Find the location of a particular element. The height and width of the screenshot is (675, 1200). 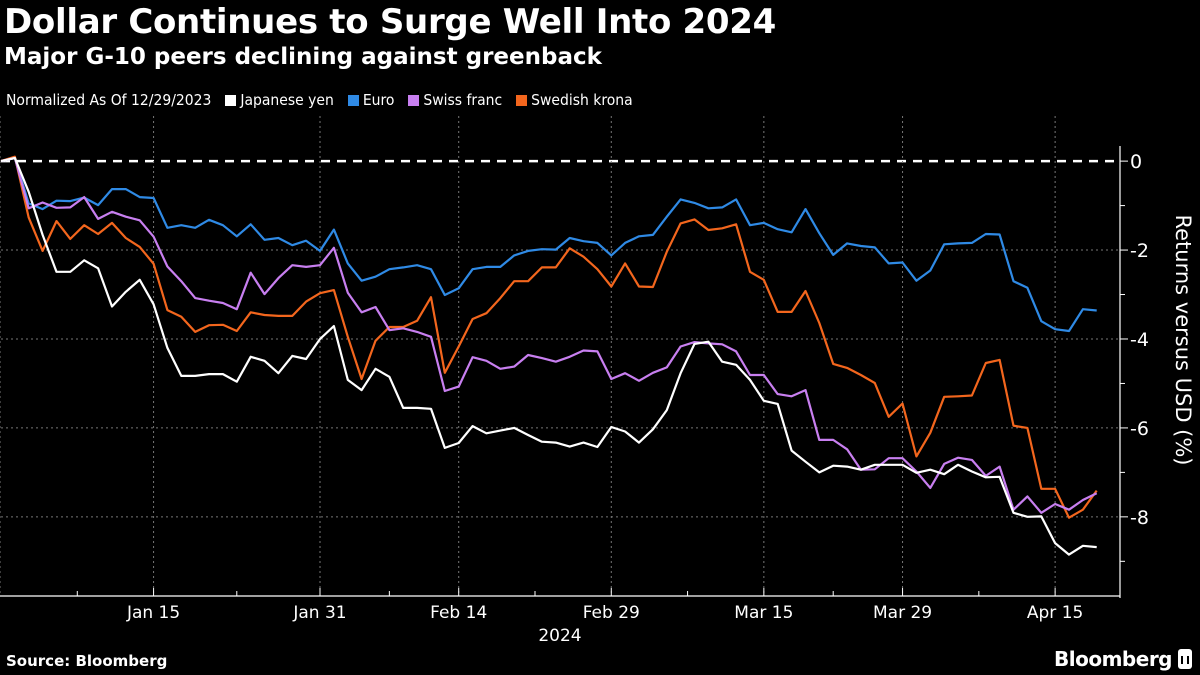

chart-title: Dollar Continues to Surge Well Into 2024 is located at coordinates (390, 22).